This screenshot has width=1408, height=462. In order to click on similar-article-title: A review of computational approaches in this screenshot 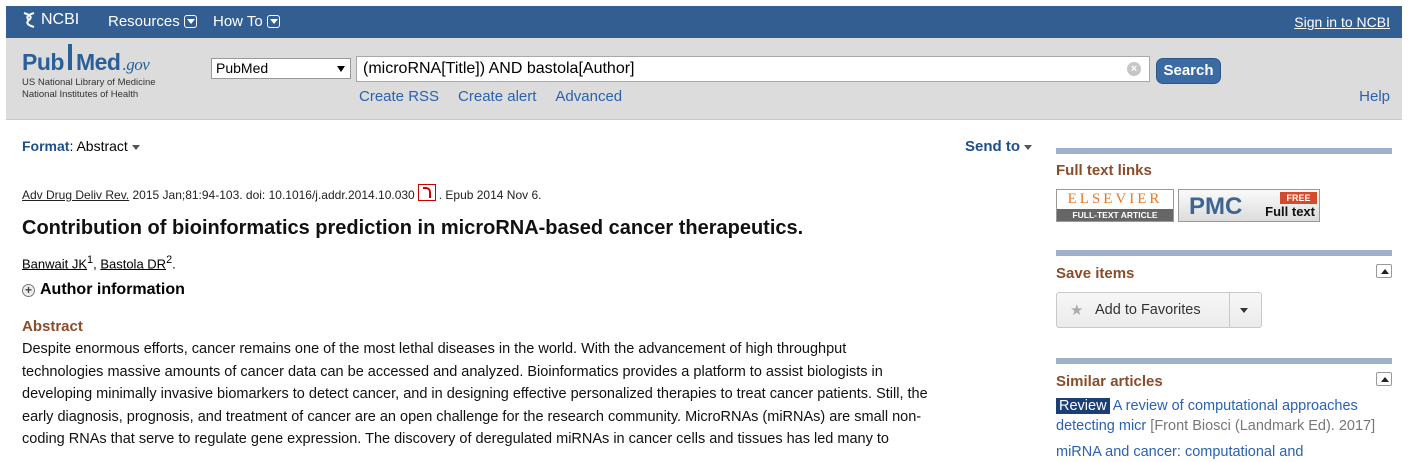, I will do `click(1233, 406)`.